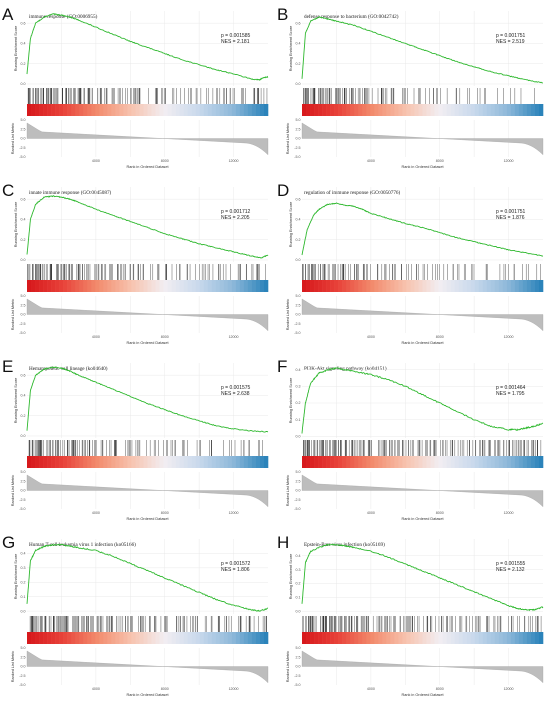 The height and width of the screenshot is (704, 550). What do you see at coordinates (298, 420) in the screenshot?
I see `y-tick-label: 0.1` at bounding box center [298, 420].